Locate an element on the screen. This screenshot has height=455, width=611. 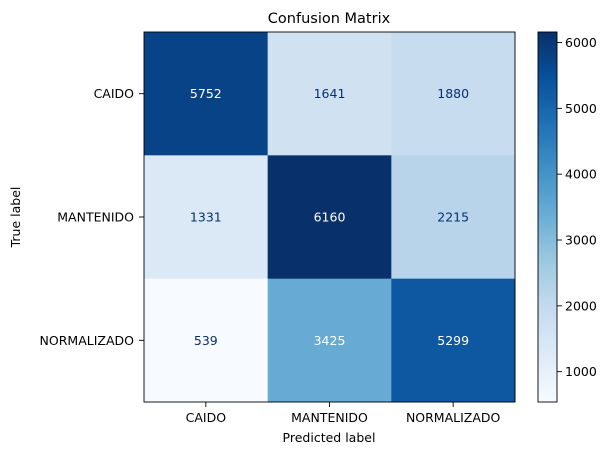
y-axis-label: True label is located at coordinates (15, 218).